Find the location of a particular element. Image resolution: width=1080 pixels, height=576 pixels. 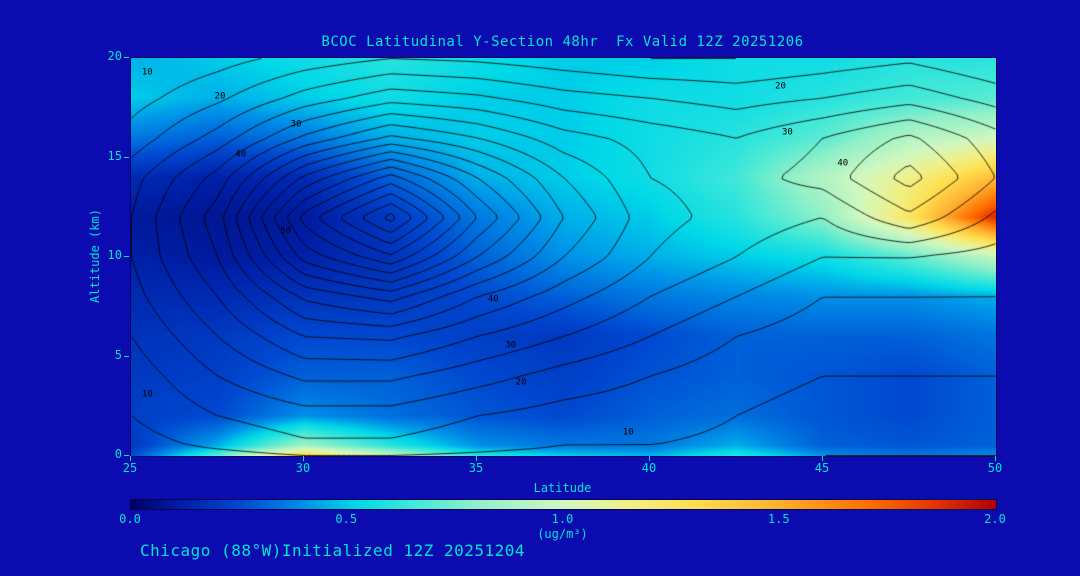

colorbar-tick-label: 0.0 is located at coordinates (130, 519).